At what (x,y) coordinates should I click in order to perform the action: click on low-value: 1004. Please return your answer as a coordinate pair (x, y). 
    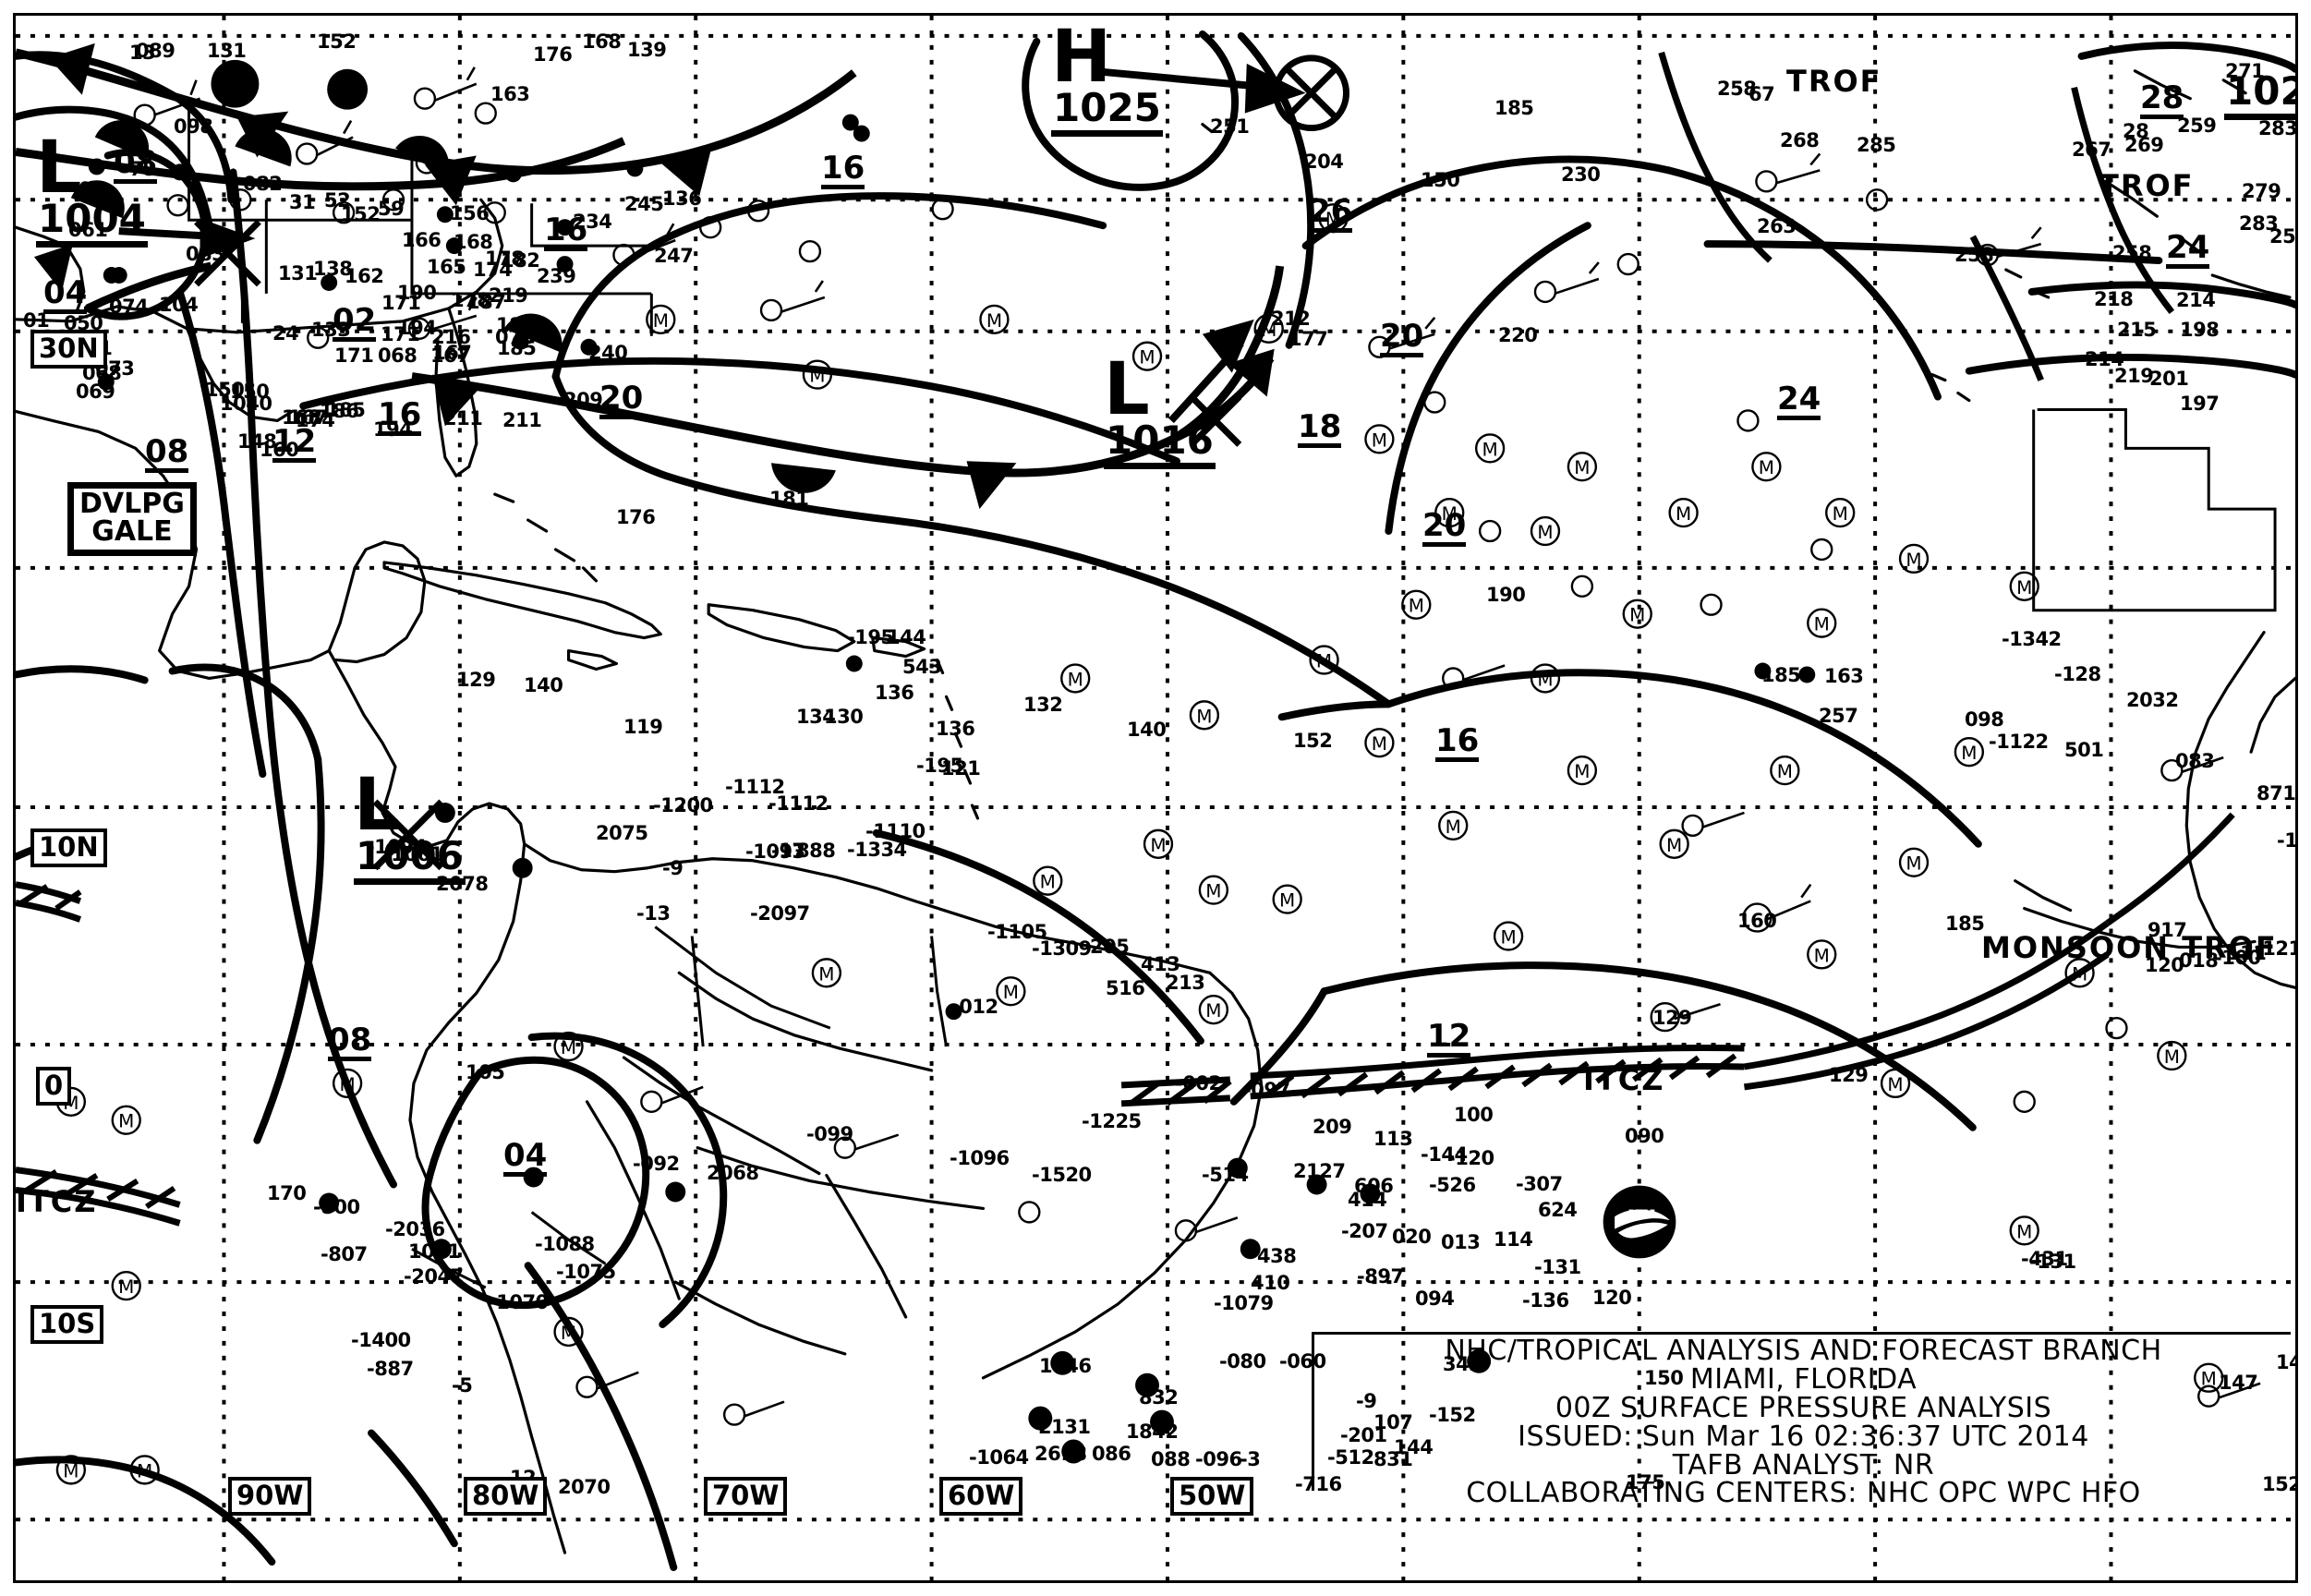
    Looking at the image, I should click on (92, 223).